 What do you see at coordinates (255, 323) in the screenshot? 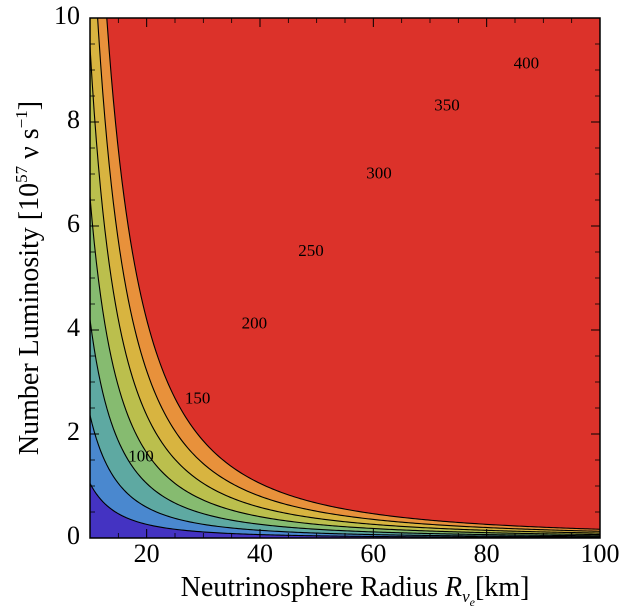
I see `contour-label-200: 200` at bounding box center [255, 323].